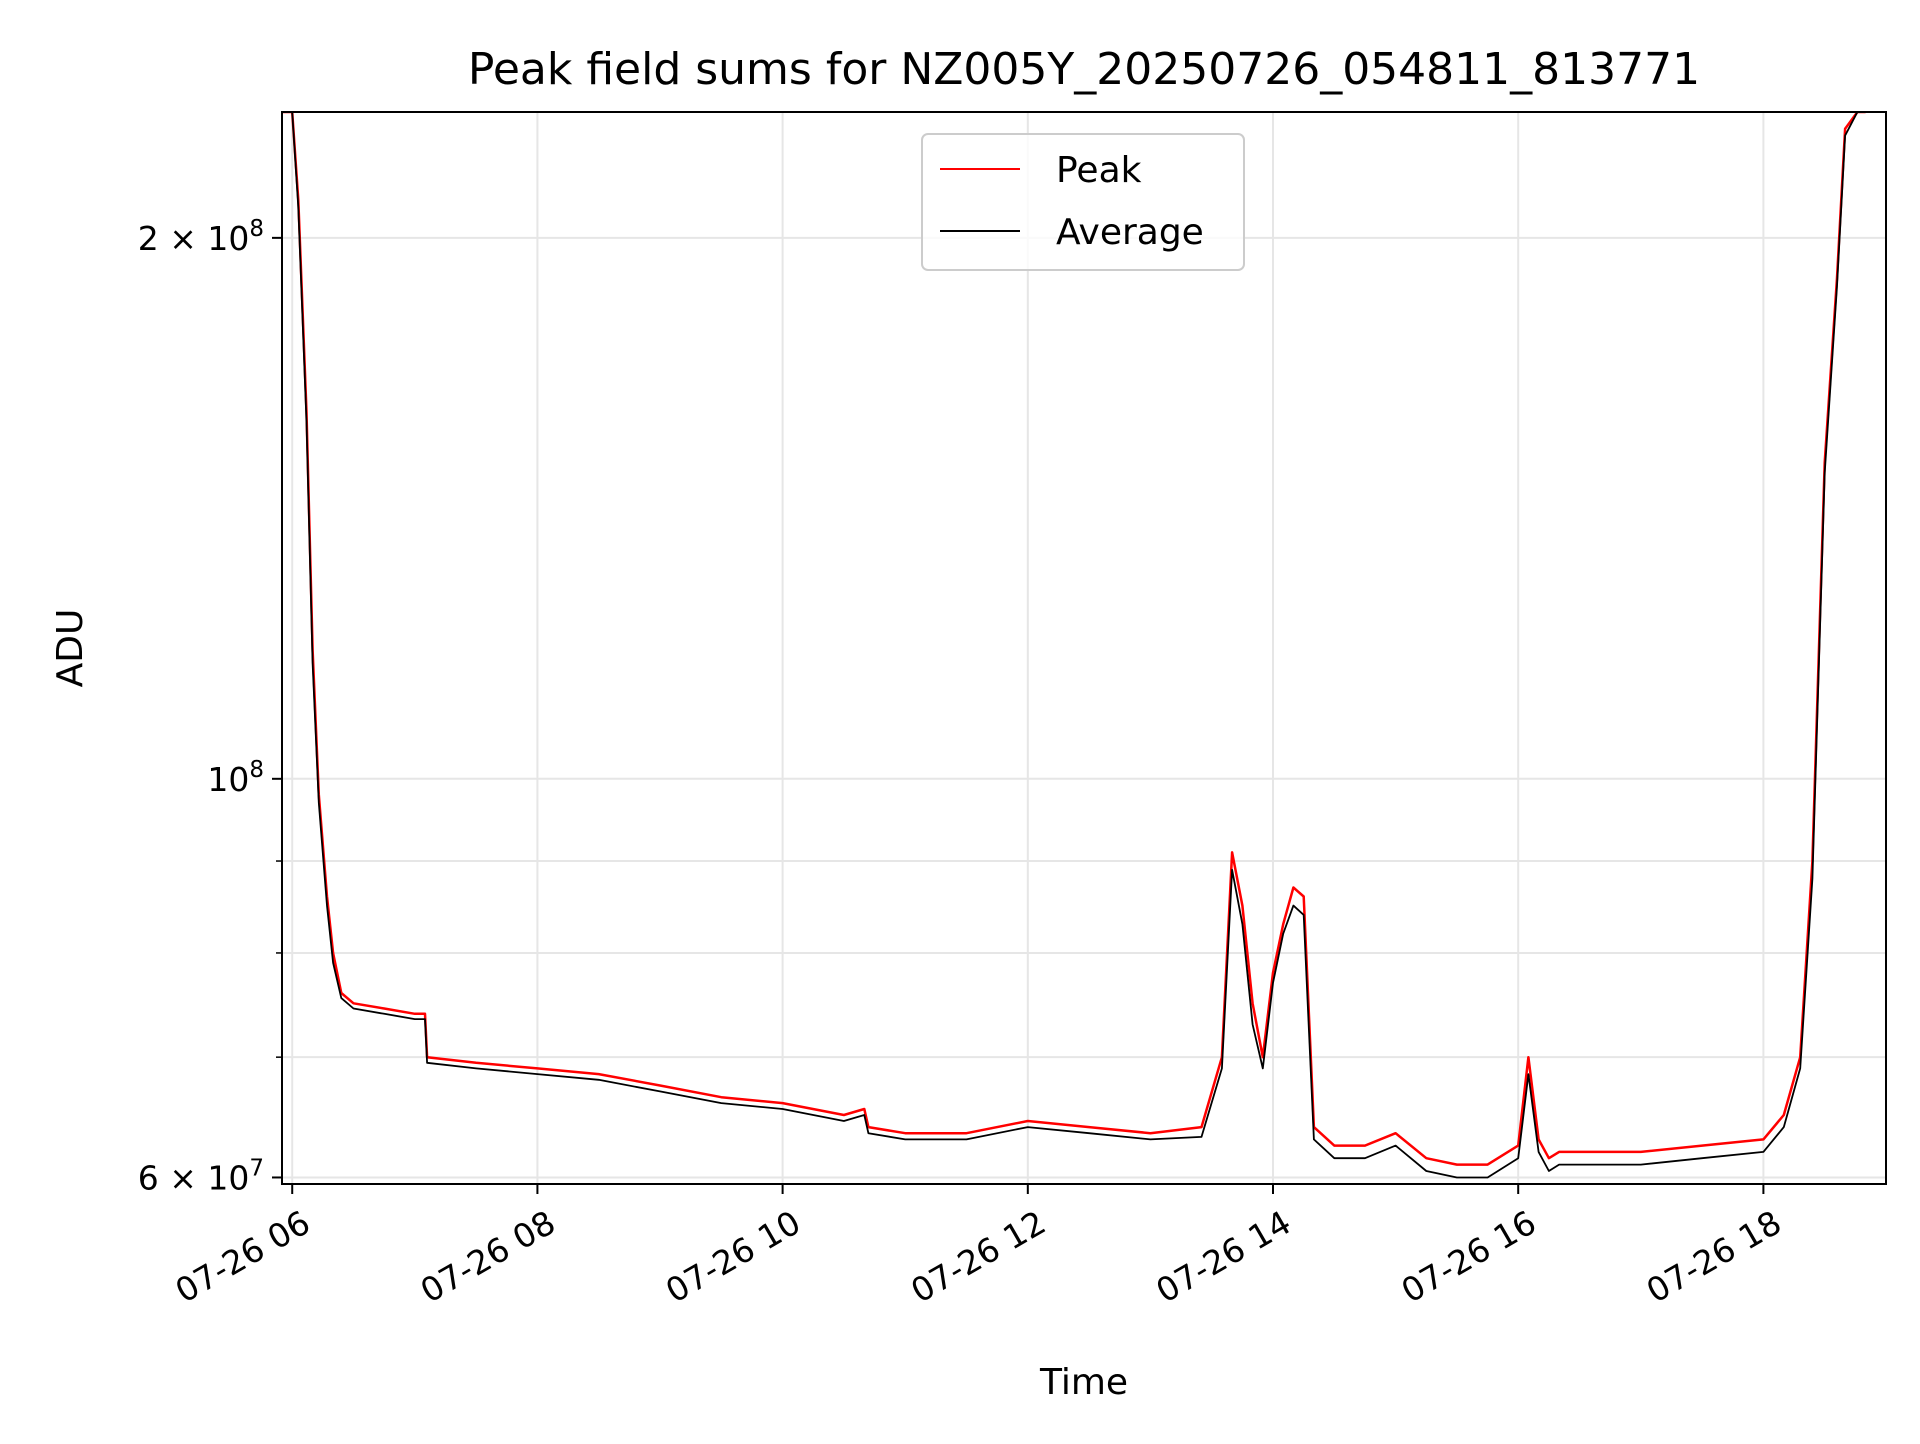 This screenshot has height=1444, width=1920. Describe the element at coordinates (194, 238) in the screenshot. I see `y-tick-label-base: 2 × 10` at that location.